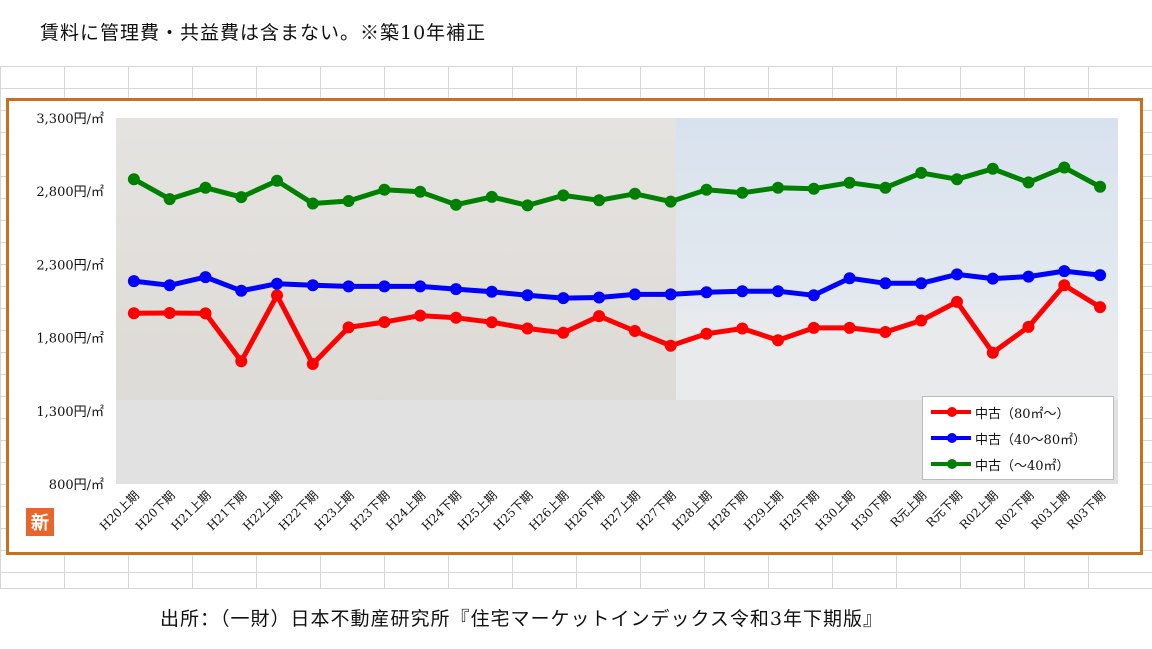 The image size is (1152, 649). I want to click on logo-badge: 新, so click(40, 522).